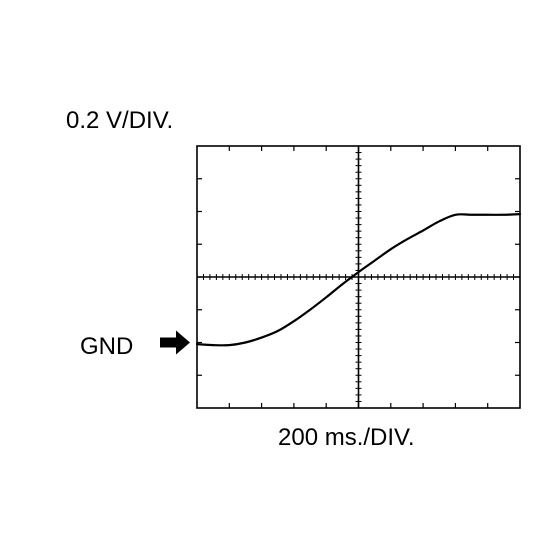 Image resolution: width=559 pixels, height=558 pixels. What do you see at coordinates (119, 120) in the screenshot?
I see `vertical-scale-label: 0.2 V/DIV.` at bounding box center [119, 120].